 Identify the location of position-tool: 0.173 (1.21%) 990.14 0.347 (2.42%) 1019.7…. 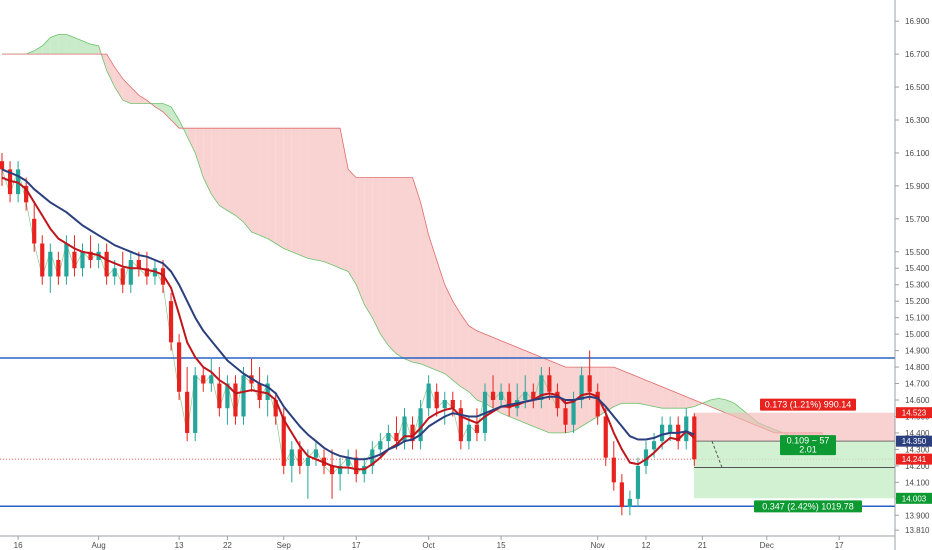
(794, 455).